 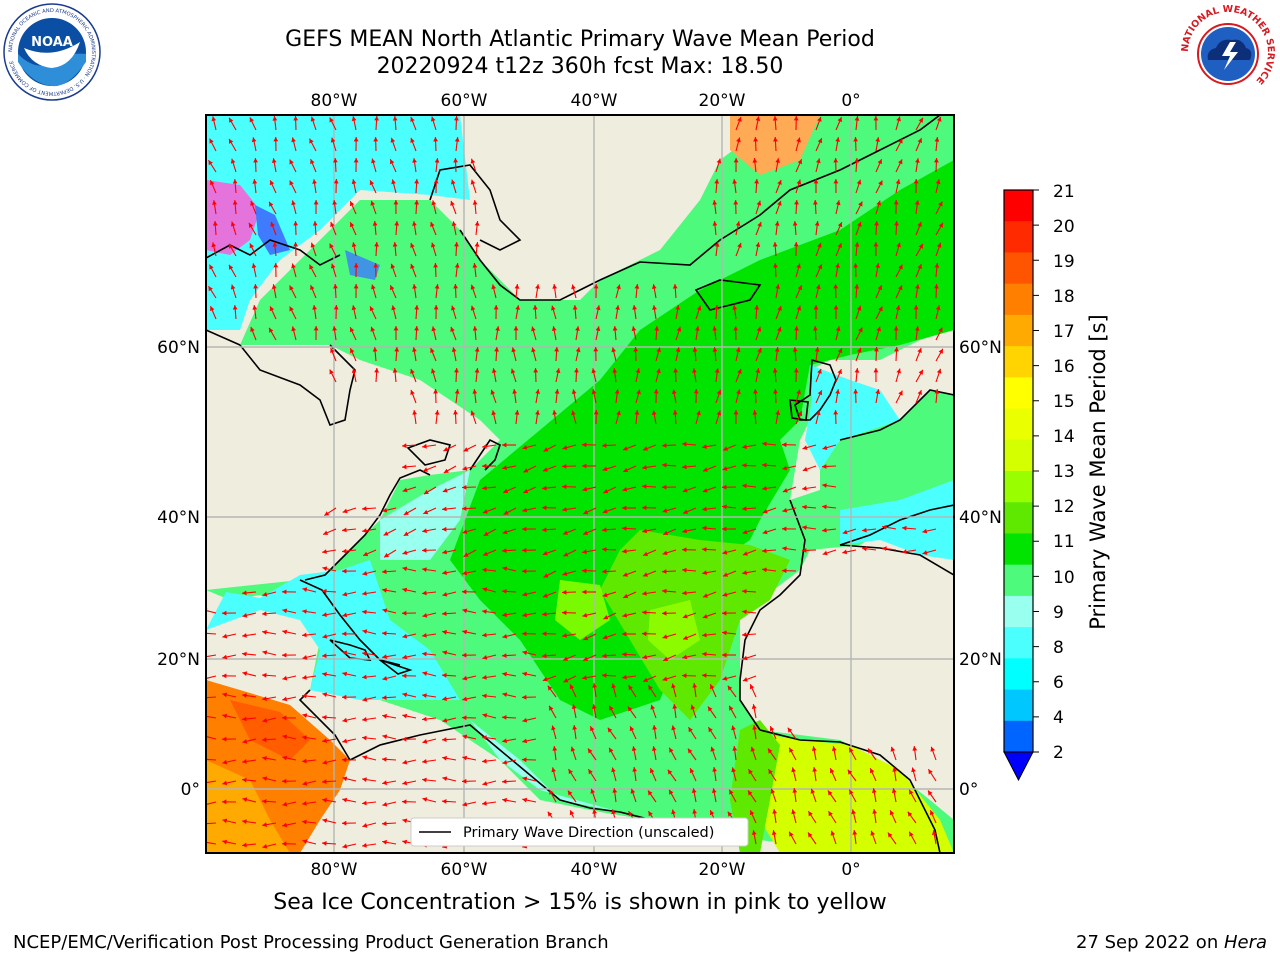 I want to click on lat-label: 60°N, so click(x=178, y=348).